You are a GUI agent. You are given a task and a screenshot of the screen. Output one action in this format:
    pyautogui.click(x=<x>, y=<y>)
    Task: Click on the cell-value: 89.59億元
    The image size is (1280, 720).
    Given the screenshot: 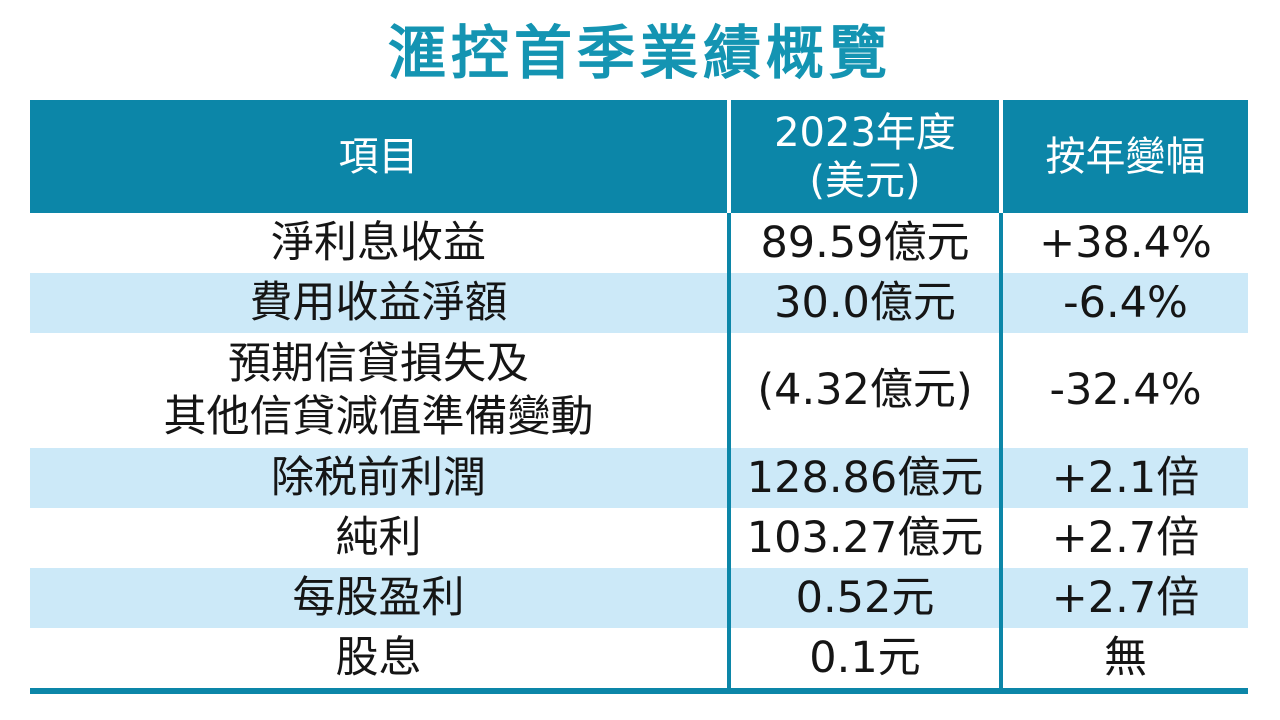 What is the action you would take?
    pyautogui.click(x=863, y=243)
    